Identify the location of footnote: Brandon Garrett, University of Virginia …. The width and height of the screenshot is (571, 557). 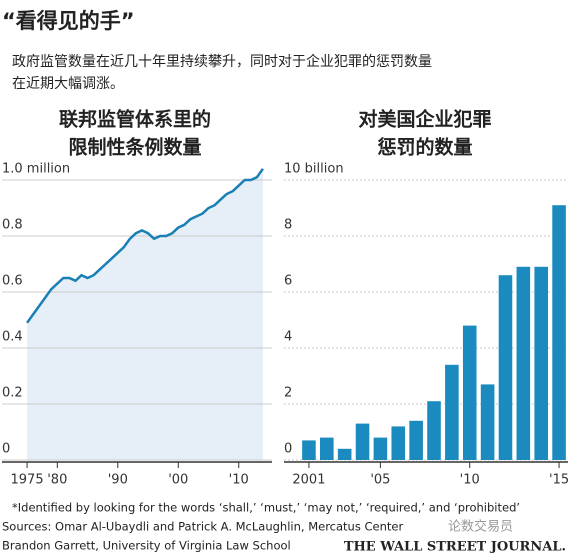
(146, 546).